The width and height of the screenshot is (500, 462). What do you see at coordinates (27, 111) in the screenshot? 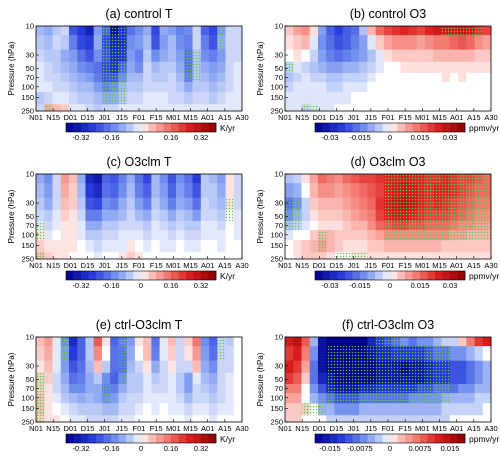
I see `y-tick-label: 250` at bounding box center [27, 111].